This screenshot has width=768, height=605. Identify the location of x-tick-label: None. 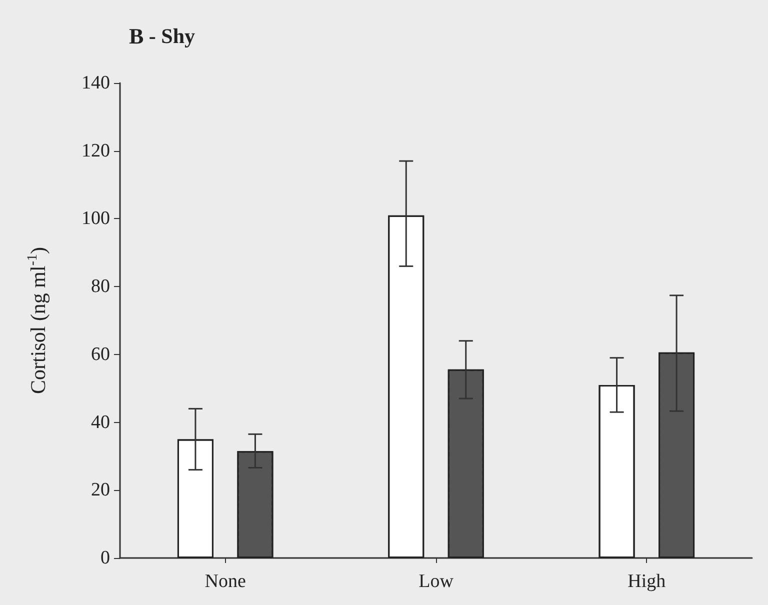
(225, 581).